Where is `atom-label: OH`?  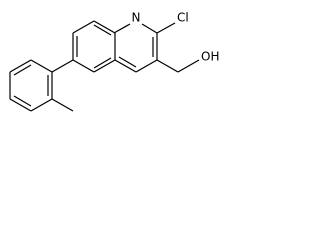 atom-label: OH is located at coordinates (210, 57).